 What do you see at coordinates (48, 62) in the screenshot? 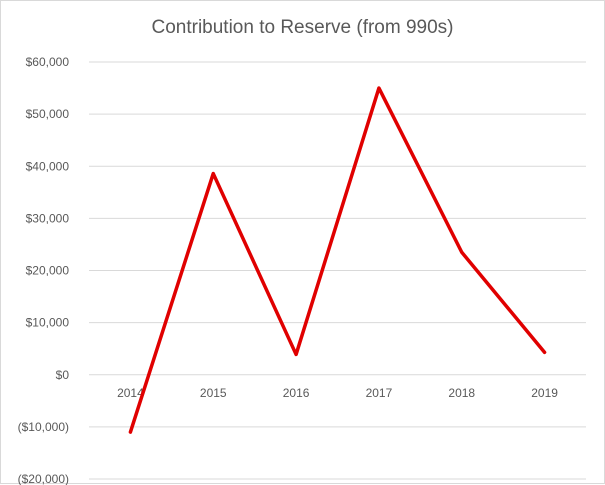
I see `y-tick-label: $60,000` at bounding box center [48, 62].